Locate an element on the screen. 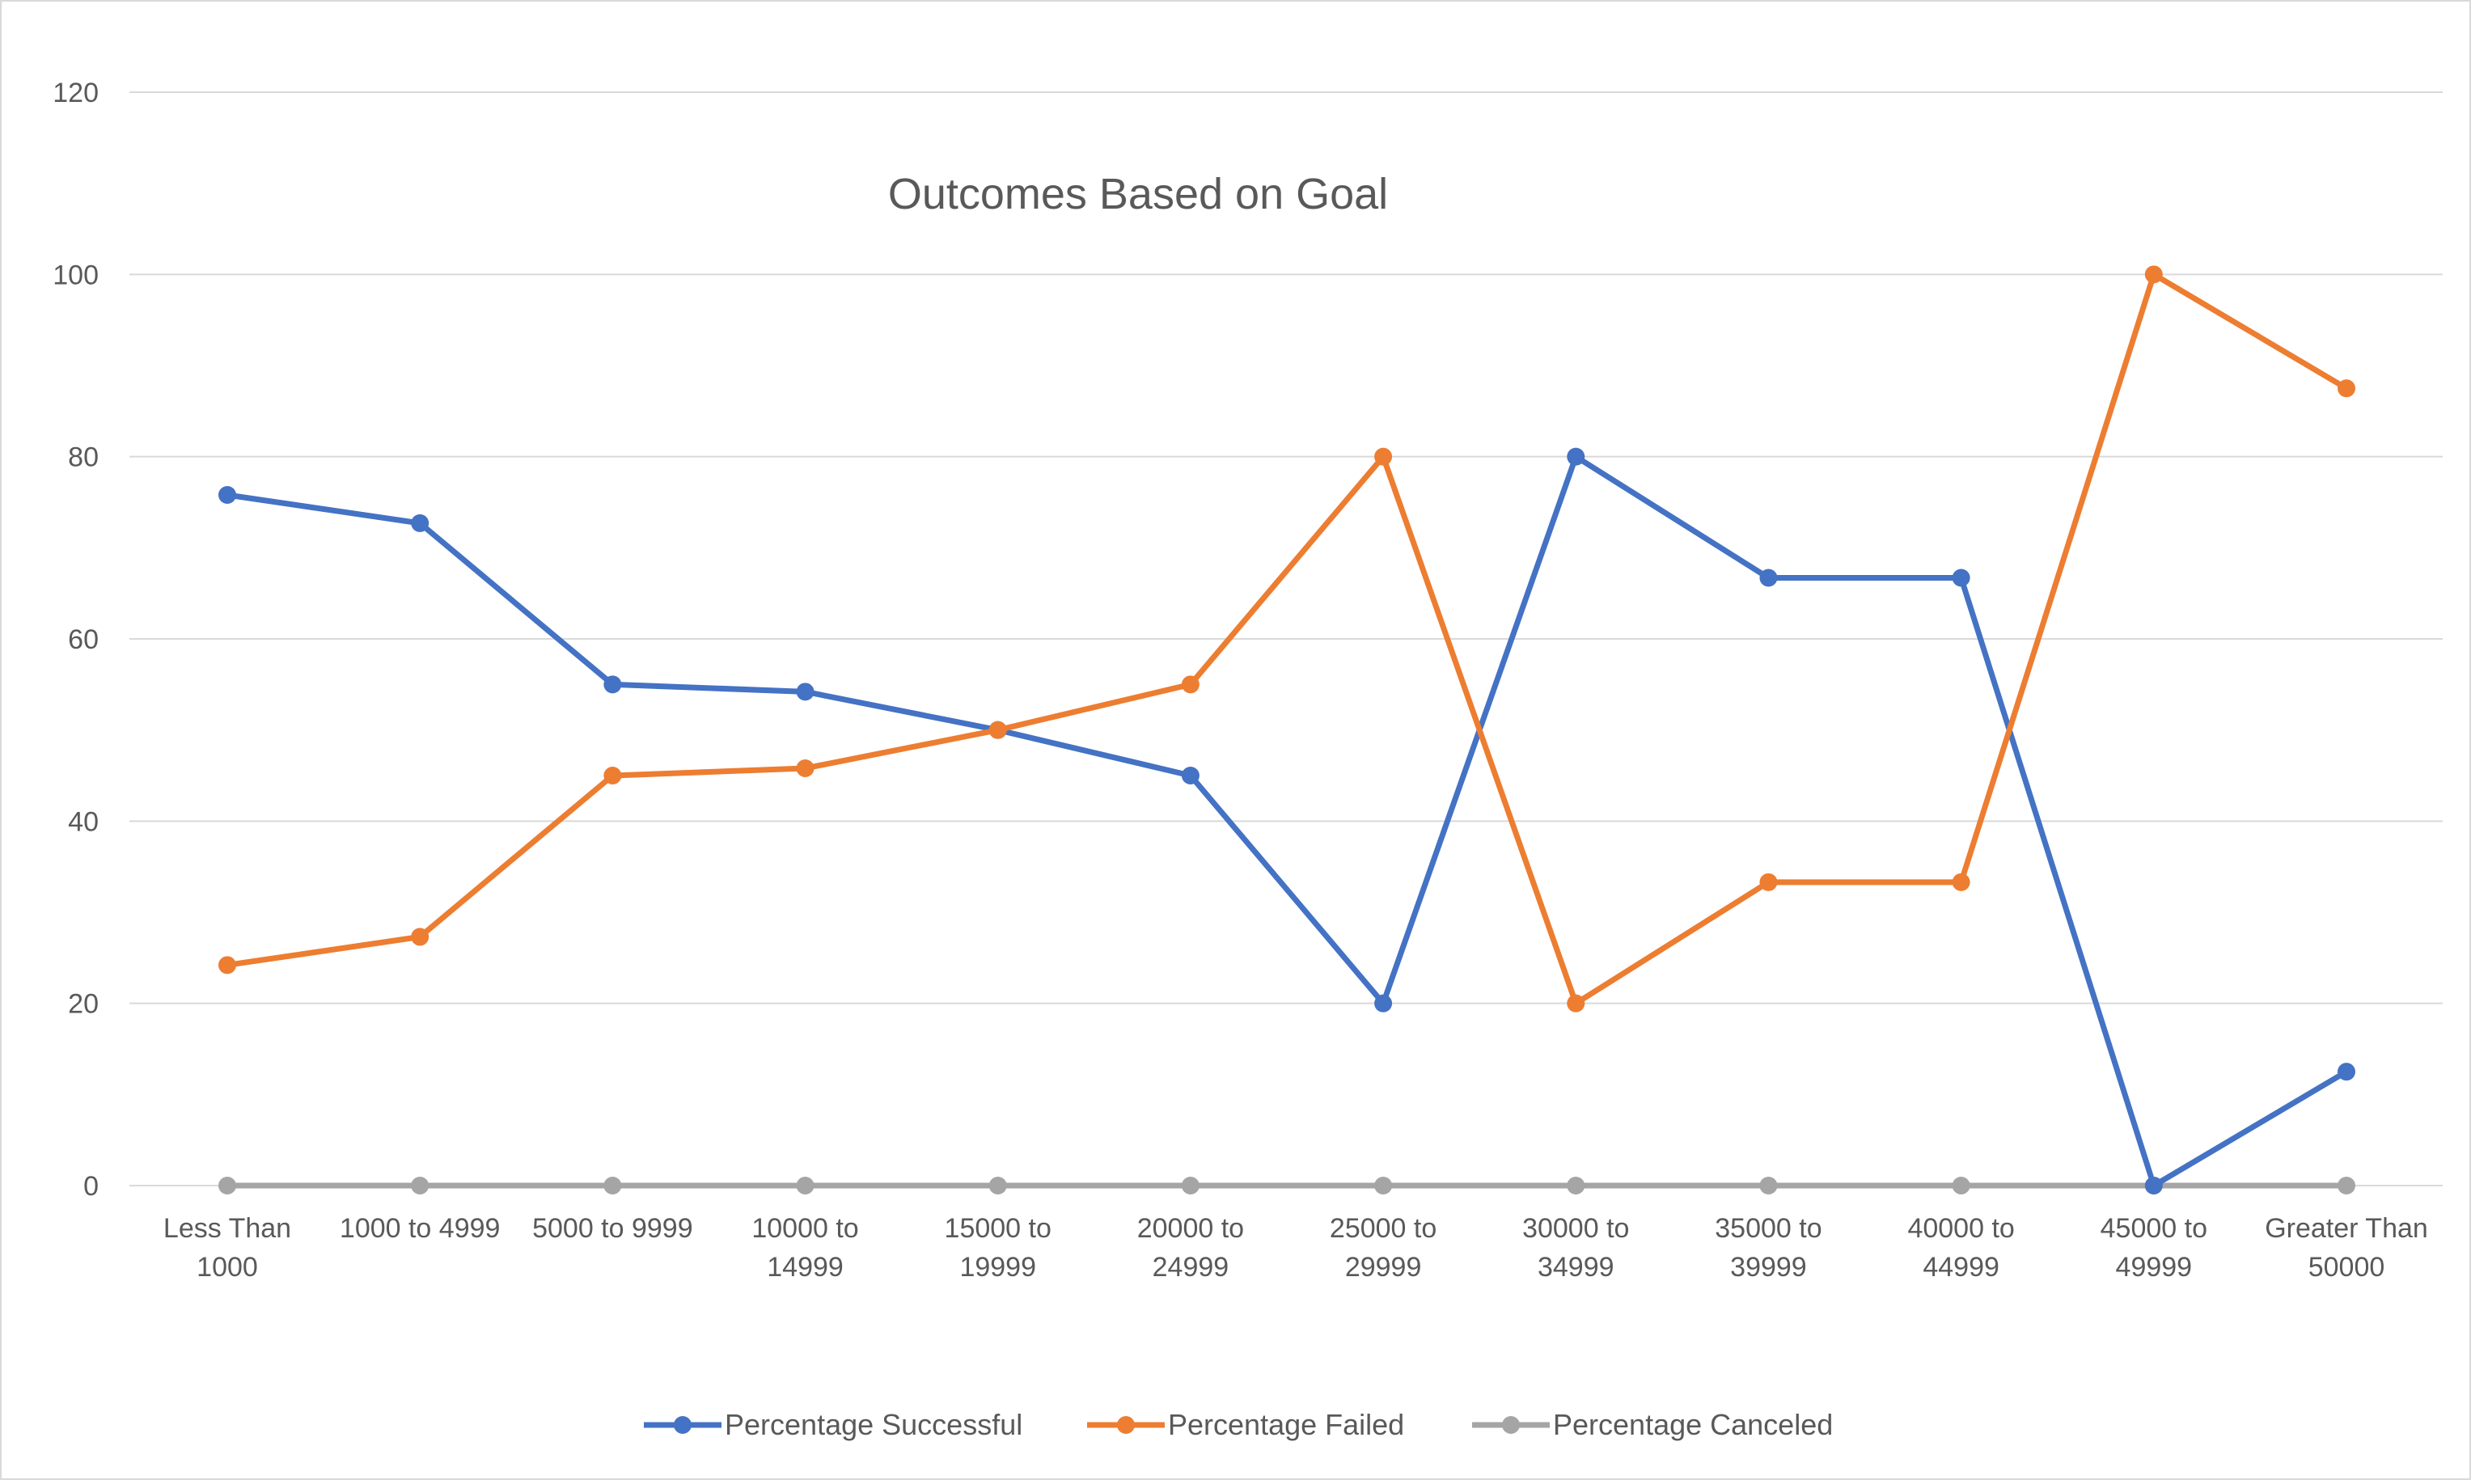 Image resolution: width=2471 pixels, height=1484 pixels. x-tick-label: Less Than 1000 is located at coordinates (227, 1248).